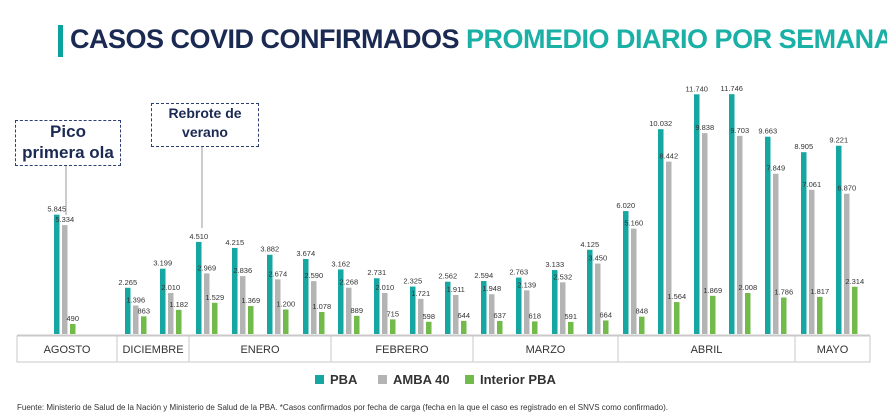  What do you see at coordinates (421, 379) in the screenshot?
I see `legend-label: AMBA 40` at bounding box center [421, 379].